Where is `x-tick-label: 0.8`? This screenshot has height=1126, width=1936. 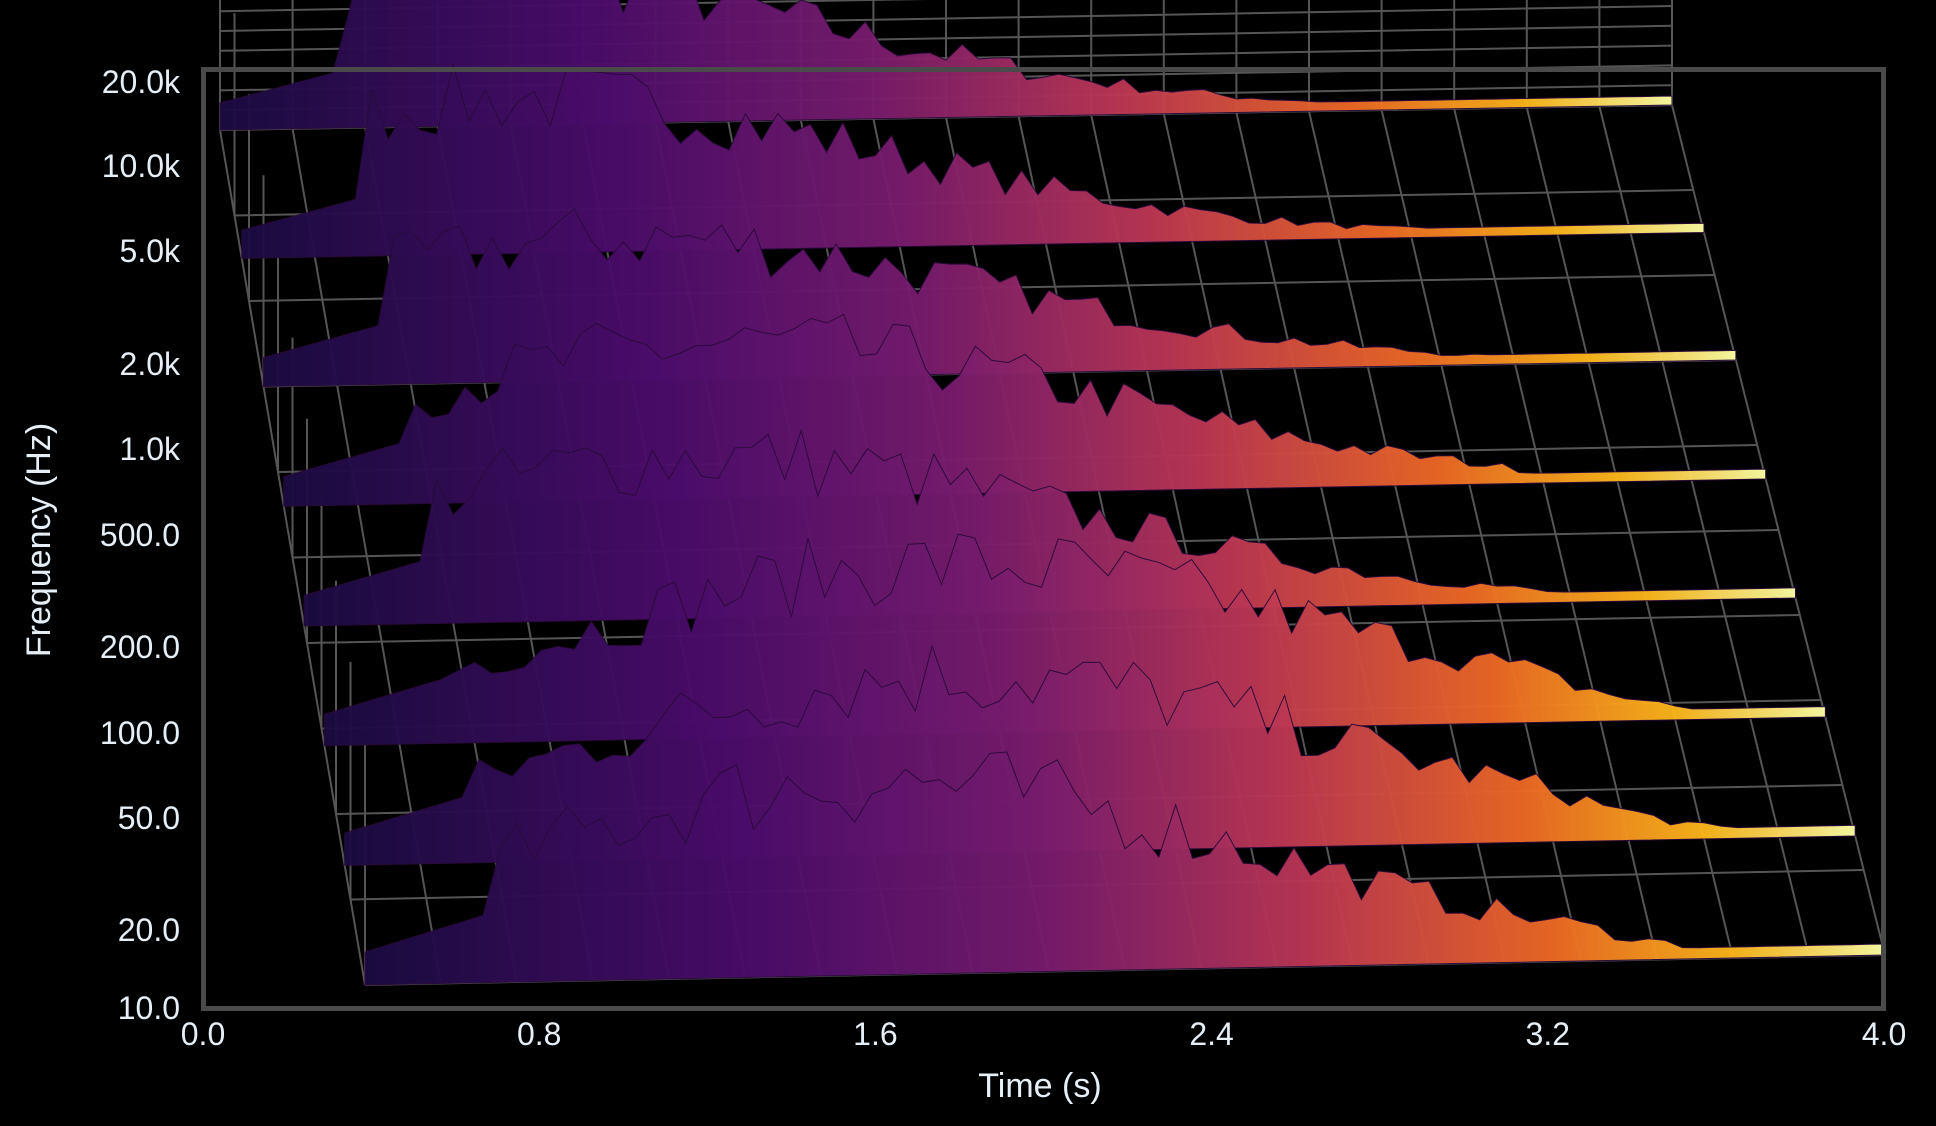
x-tick-label: 0.8 is located at coordinates (539, 1034).